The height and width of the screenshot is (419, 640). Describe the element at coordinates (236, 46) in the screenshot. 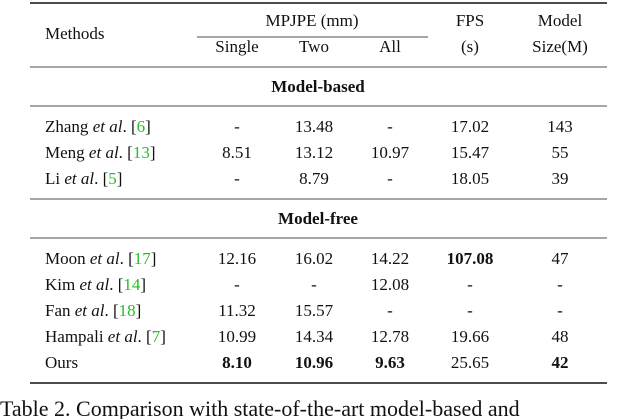

I see `header: Single` at that location.